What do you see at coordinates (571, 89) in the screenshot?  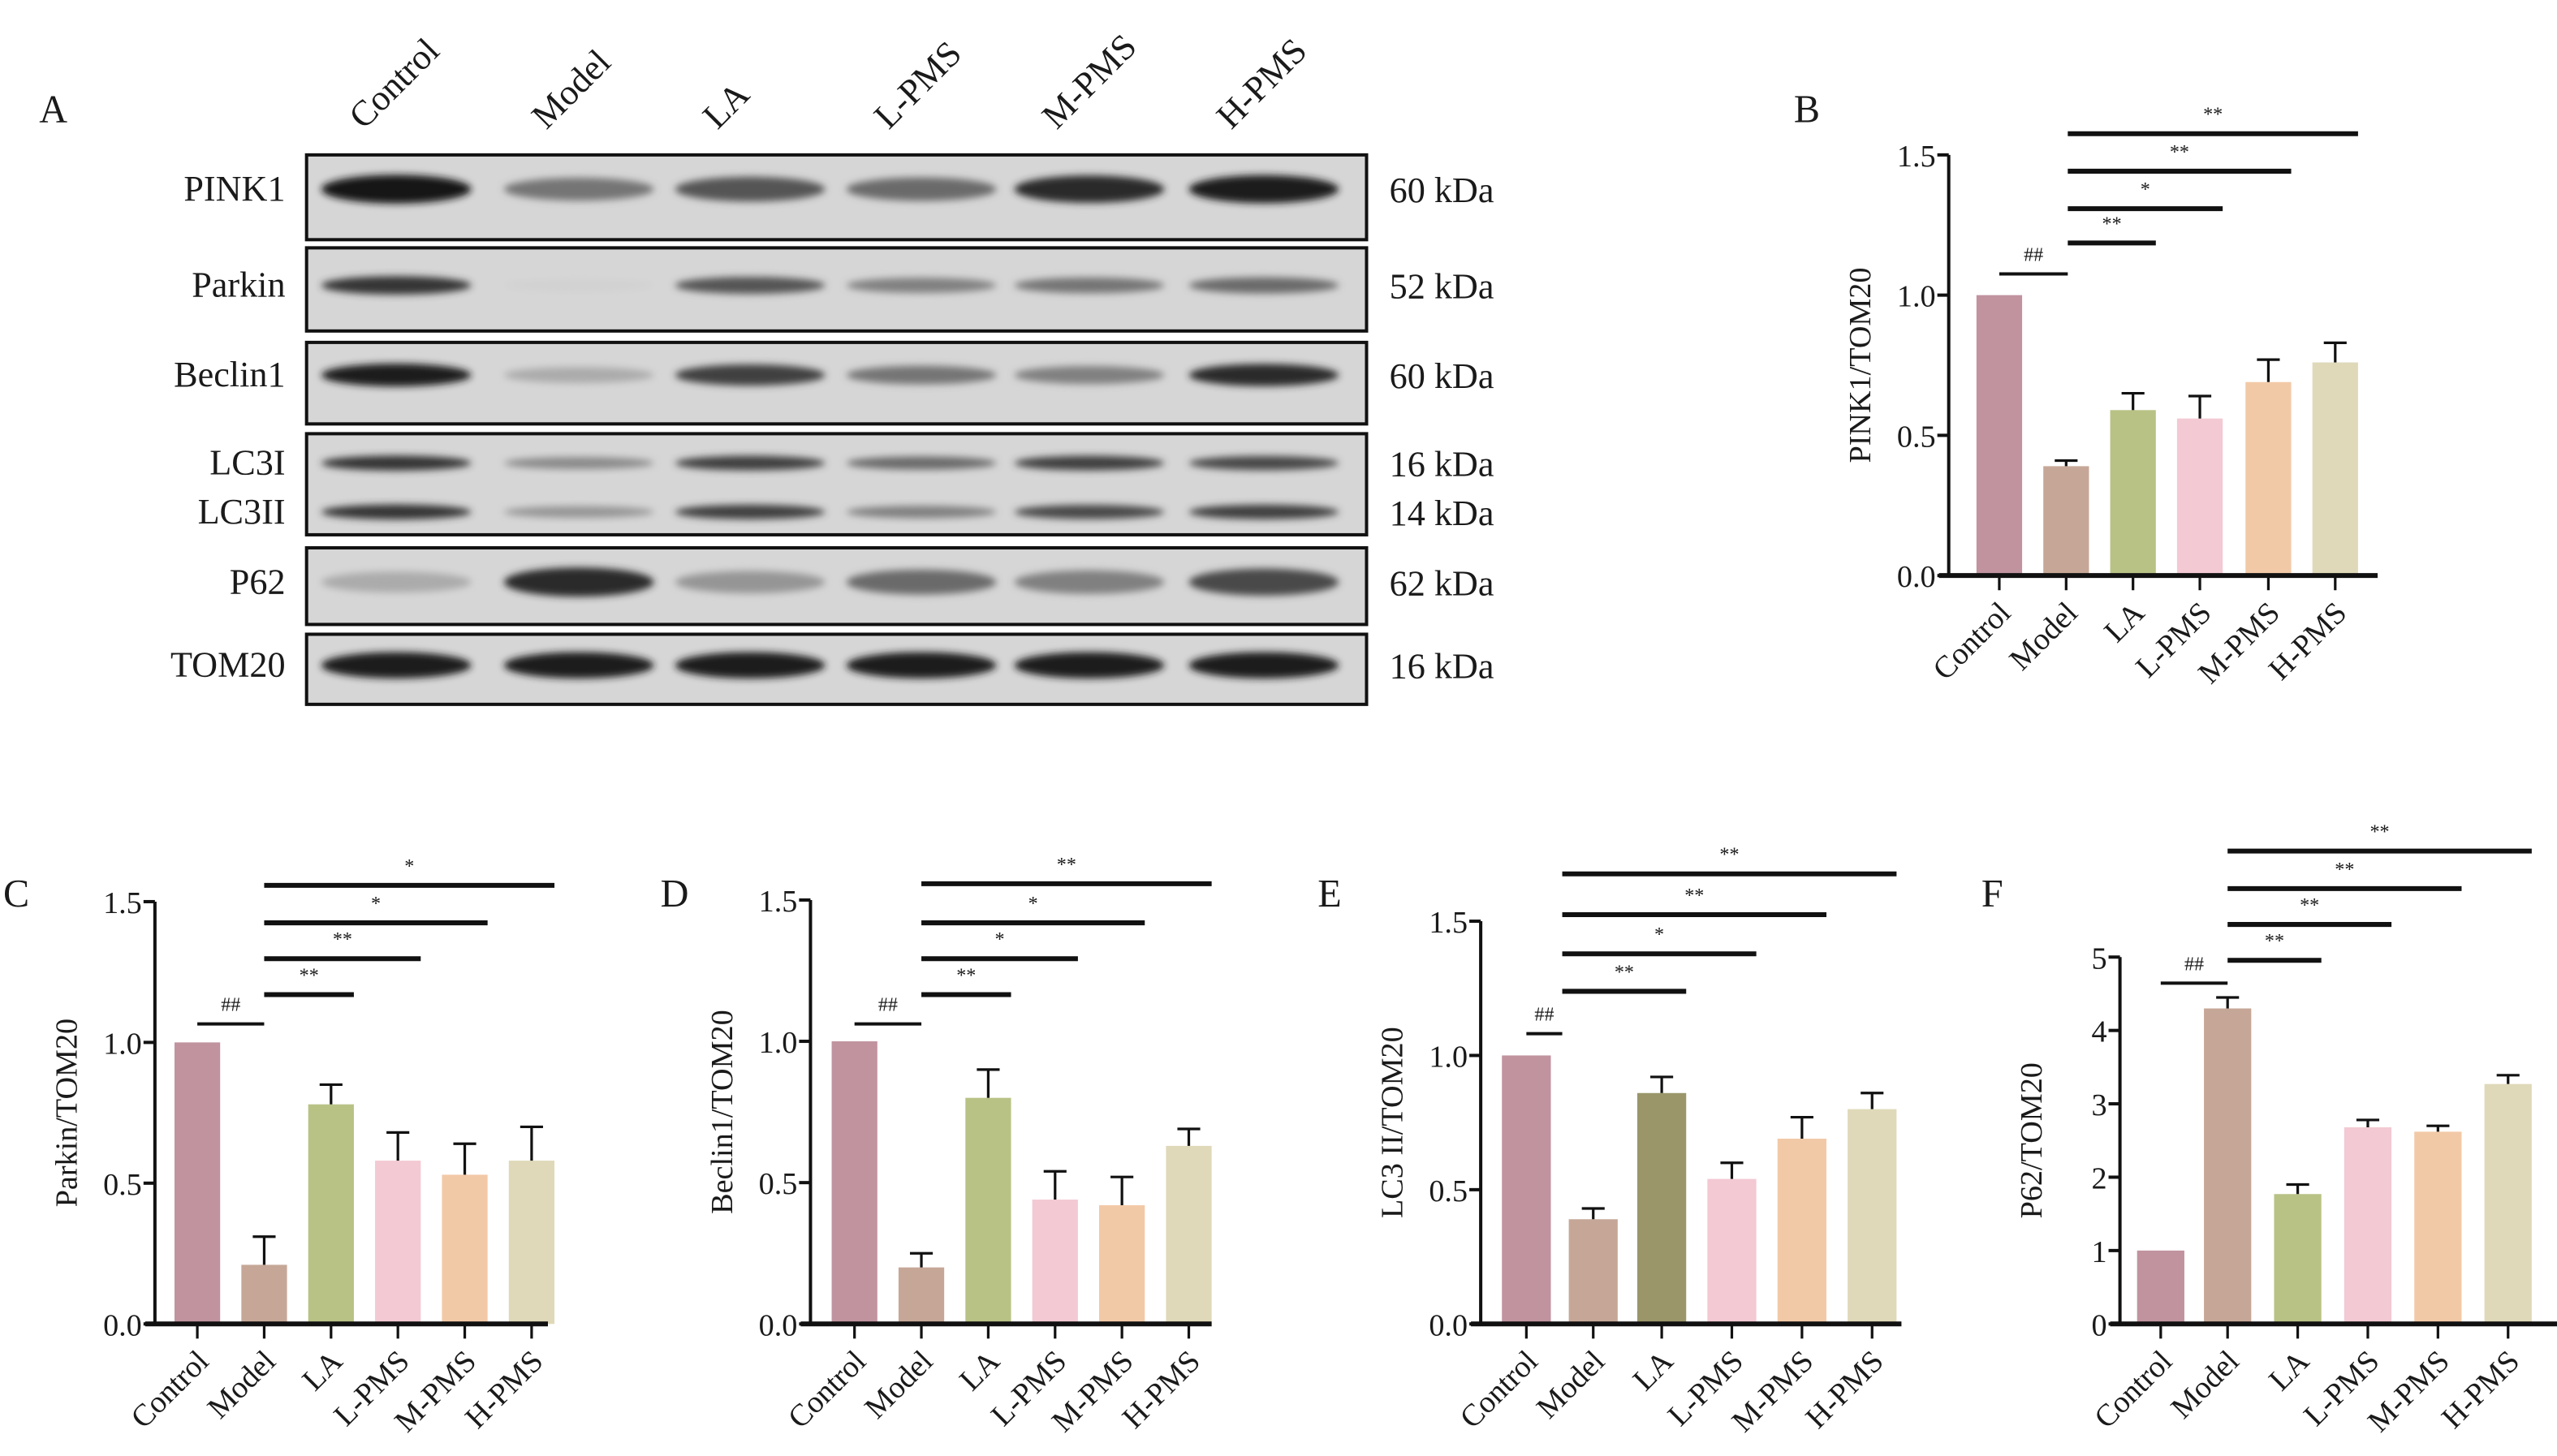 I see `lane-label: Model` at bounding box center [571, 89].